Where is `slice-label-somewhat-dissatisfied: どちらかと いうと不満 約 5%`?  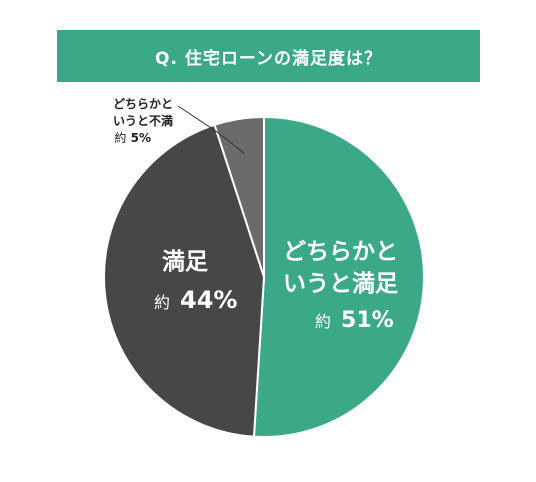
slice-label-somewhat-dissatisfied: どちらかと いうと不満 約 5% is located at coordinates (136, 121).